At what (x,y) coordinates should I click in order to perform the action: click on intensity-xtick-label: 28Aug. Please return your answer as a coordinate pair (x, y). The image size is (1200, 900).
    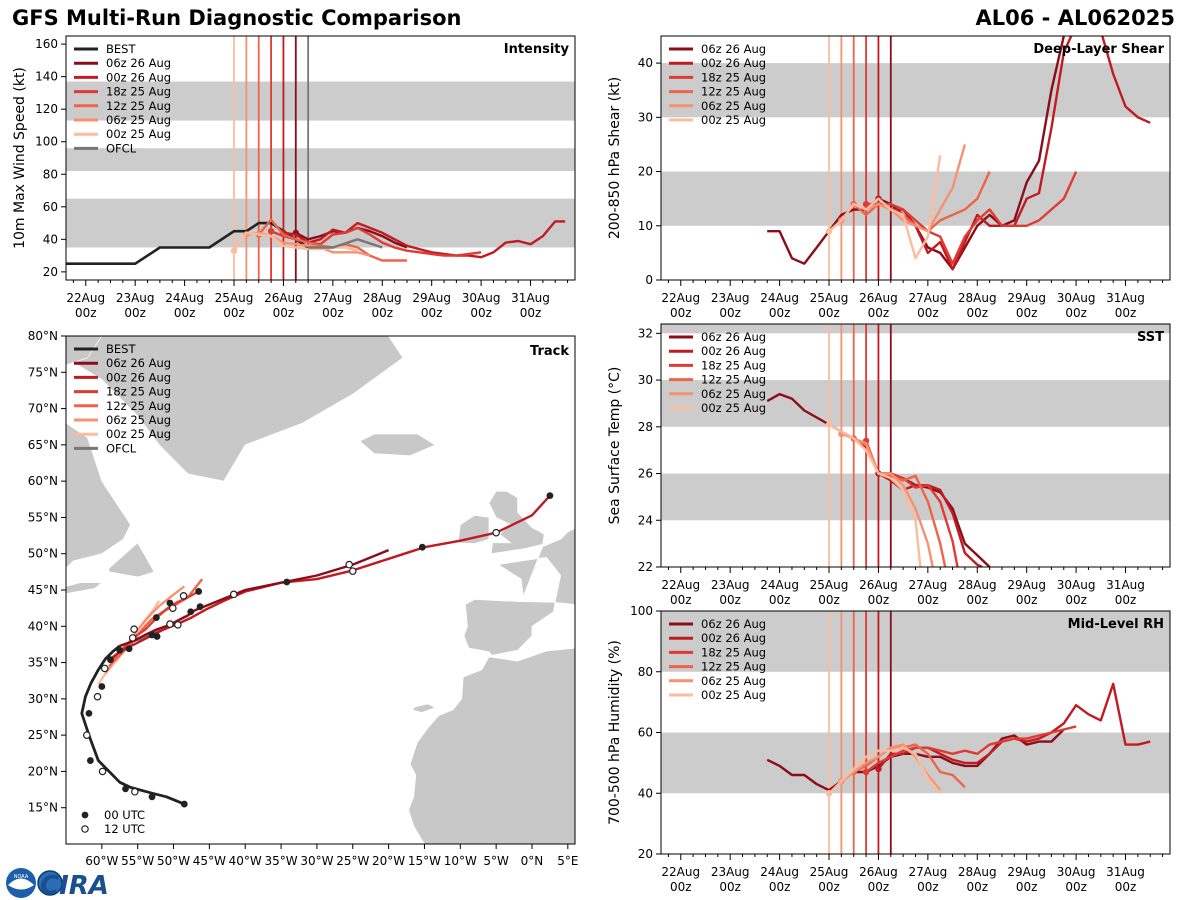
    Looking at the image, I should click on (382, 298).